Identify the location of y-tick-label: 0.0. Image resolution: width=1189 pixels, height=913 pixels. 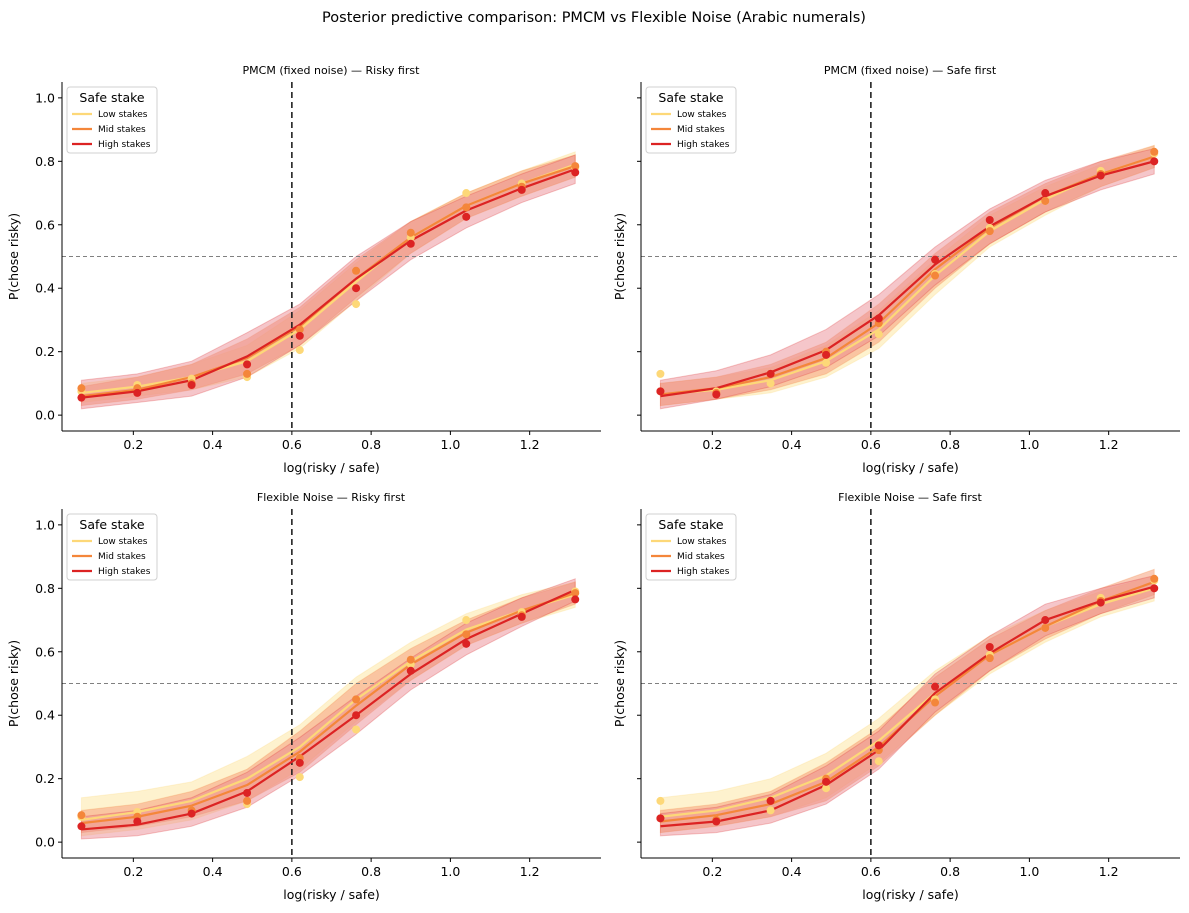
(45, 842).